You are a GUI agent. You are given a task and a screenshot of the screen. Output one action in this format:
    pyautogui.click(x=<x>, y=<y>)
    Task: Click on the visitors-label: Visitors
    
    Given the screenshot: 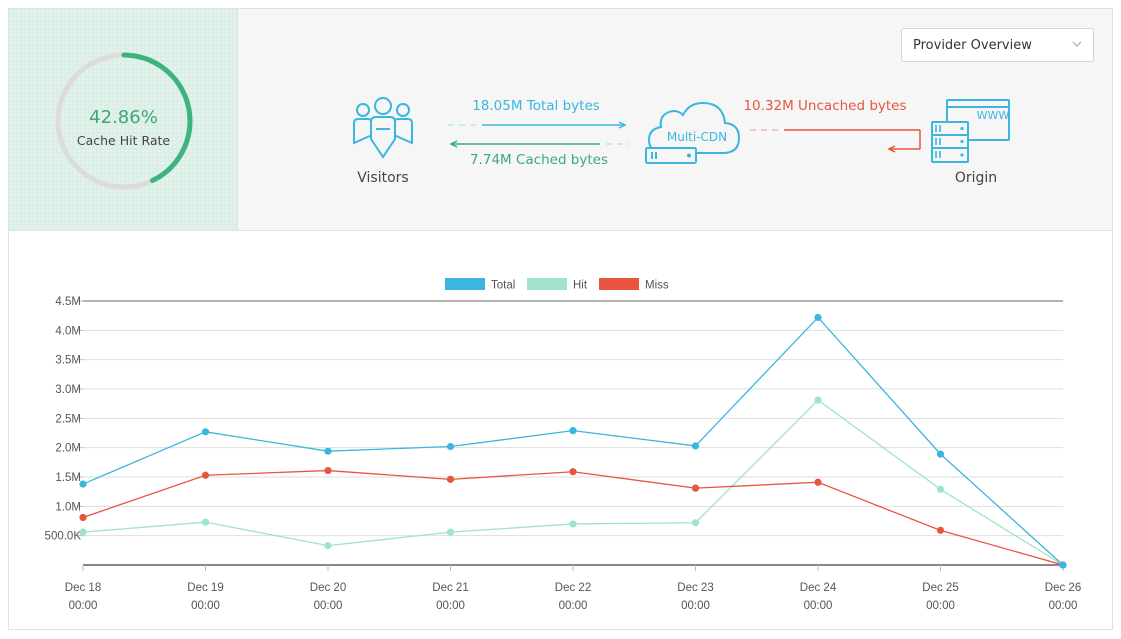 What is the action you would take?
    pyautogui.click(x=383, y=178)
    